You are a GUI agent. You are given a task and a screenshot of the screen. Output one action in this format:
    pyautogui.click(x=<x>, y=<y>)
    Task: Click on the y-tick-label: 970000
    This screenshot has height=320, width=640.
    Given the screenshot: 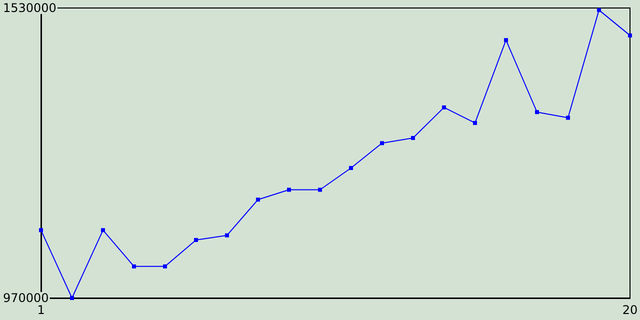 What is the action you would take?
    pyautogui.click(x=26, y=298)
    